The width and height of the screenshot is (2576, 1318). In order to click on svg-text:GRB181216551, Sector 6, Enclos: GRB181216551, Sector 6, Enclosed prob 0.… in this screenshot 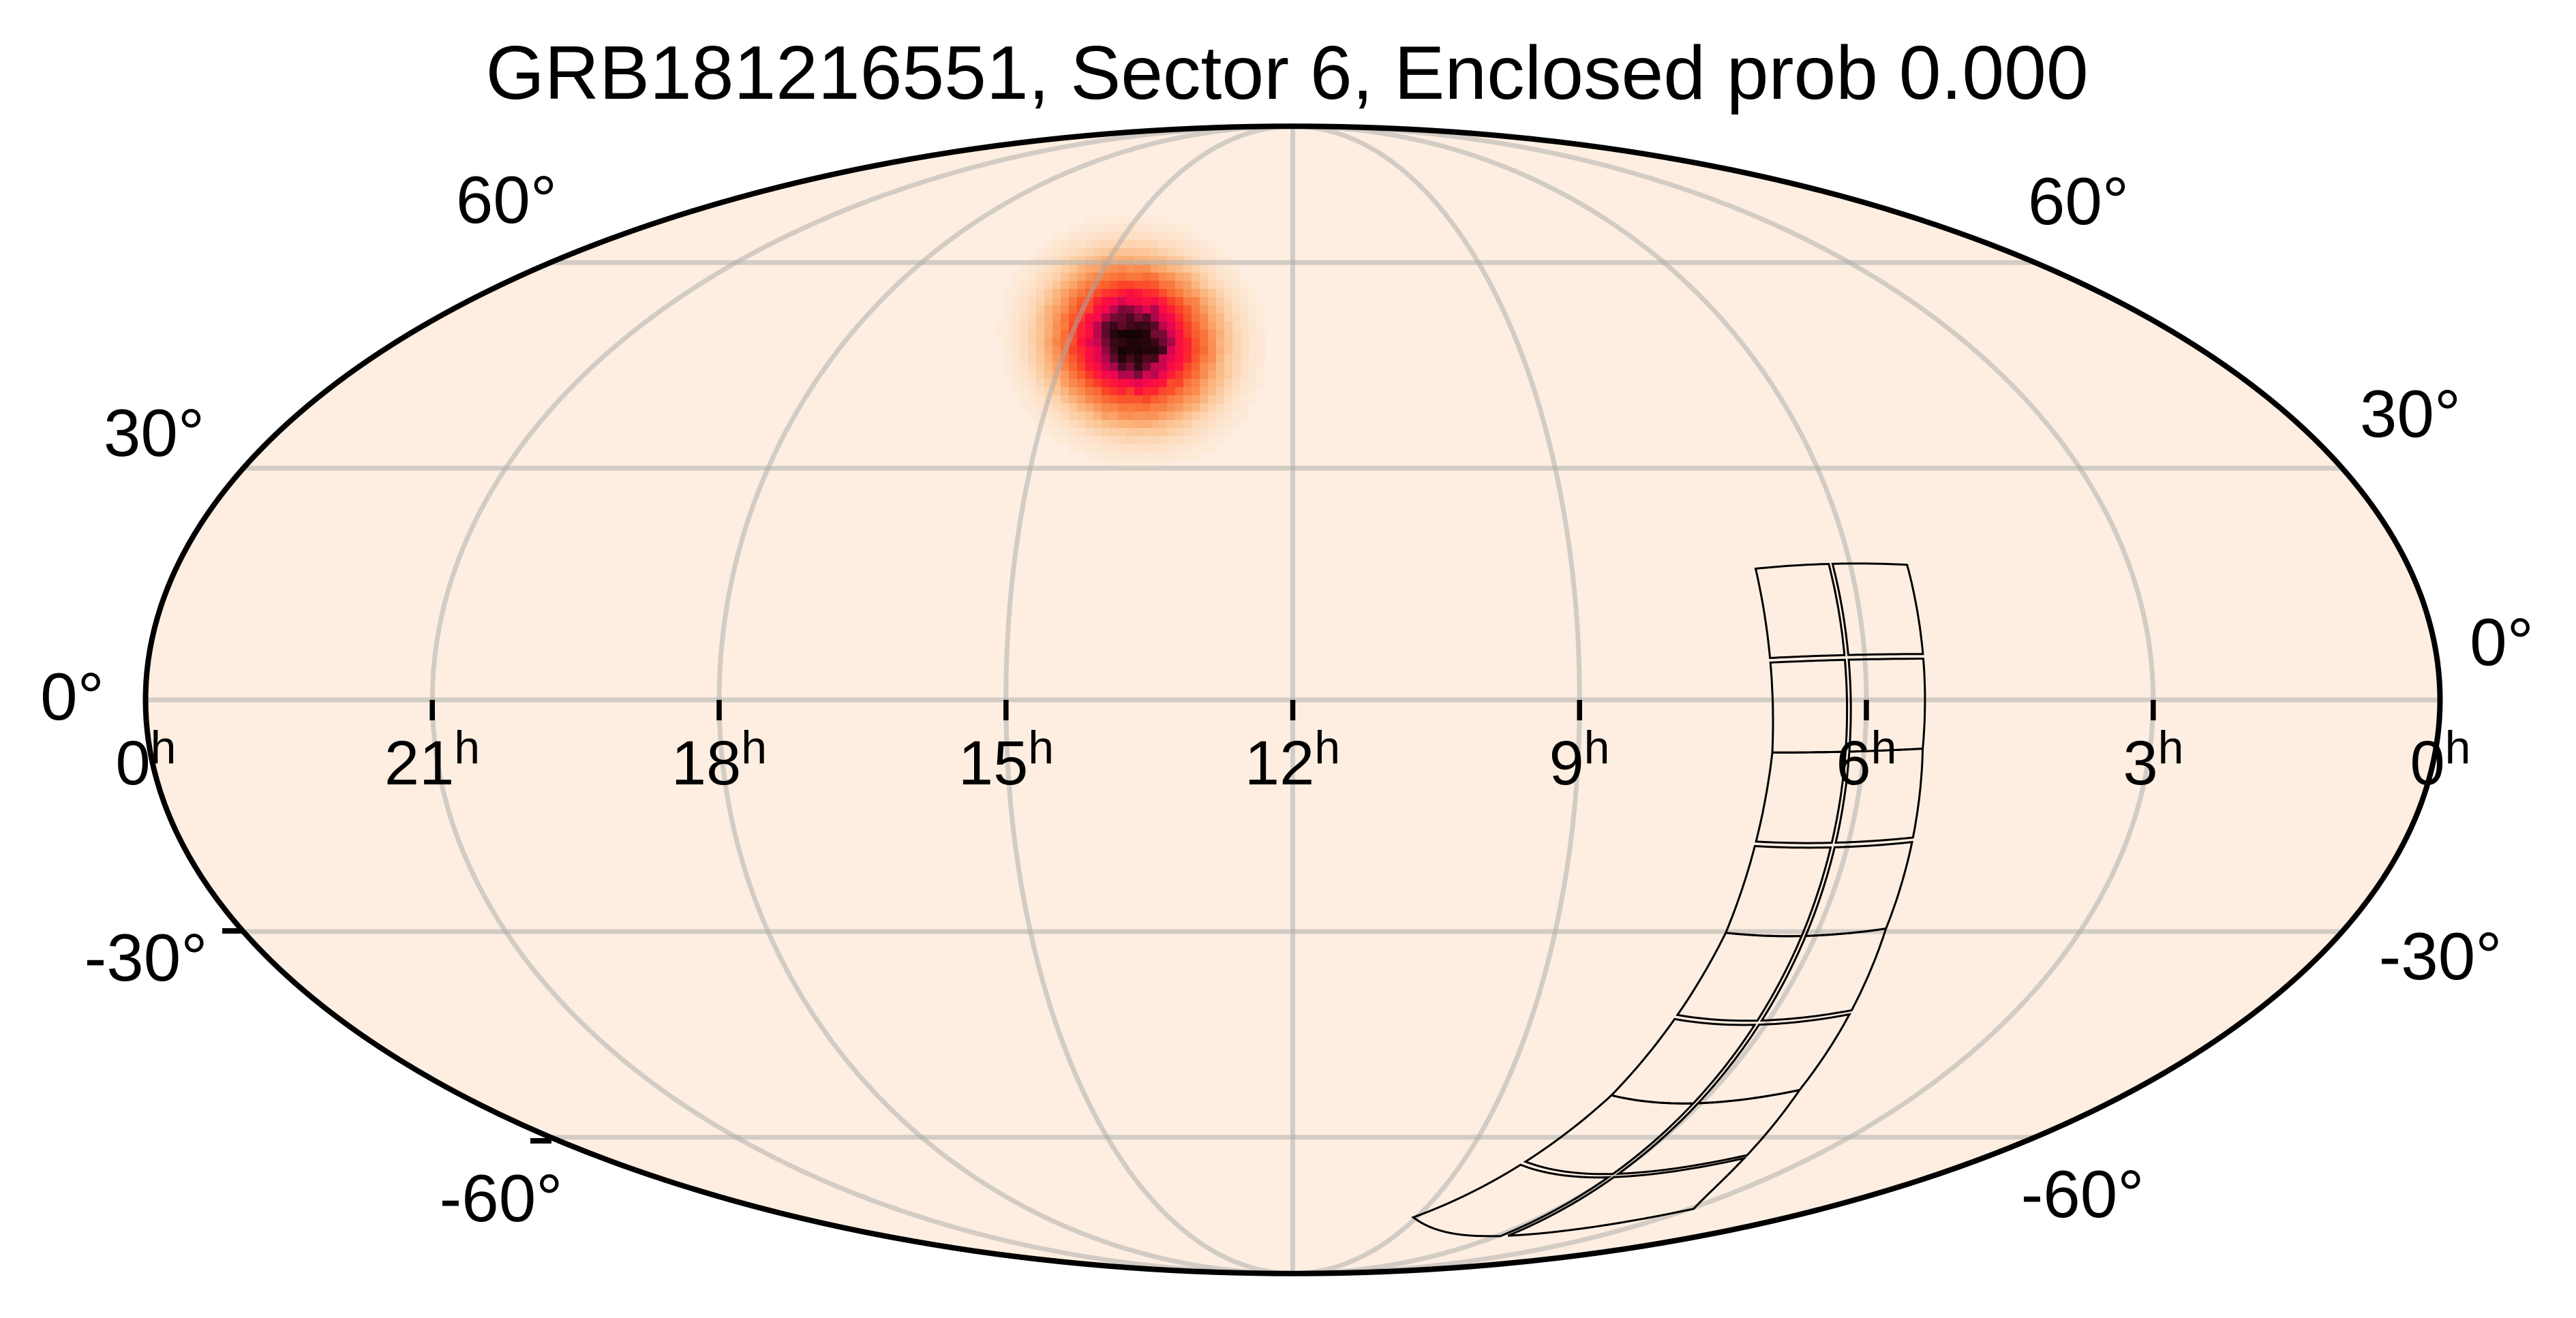, I will do `click(1286, 73)`.